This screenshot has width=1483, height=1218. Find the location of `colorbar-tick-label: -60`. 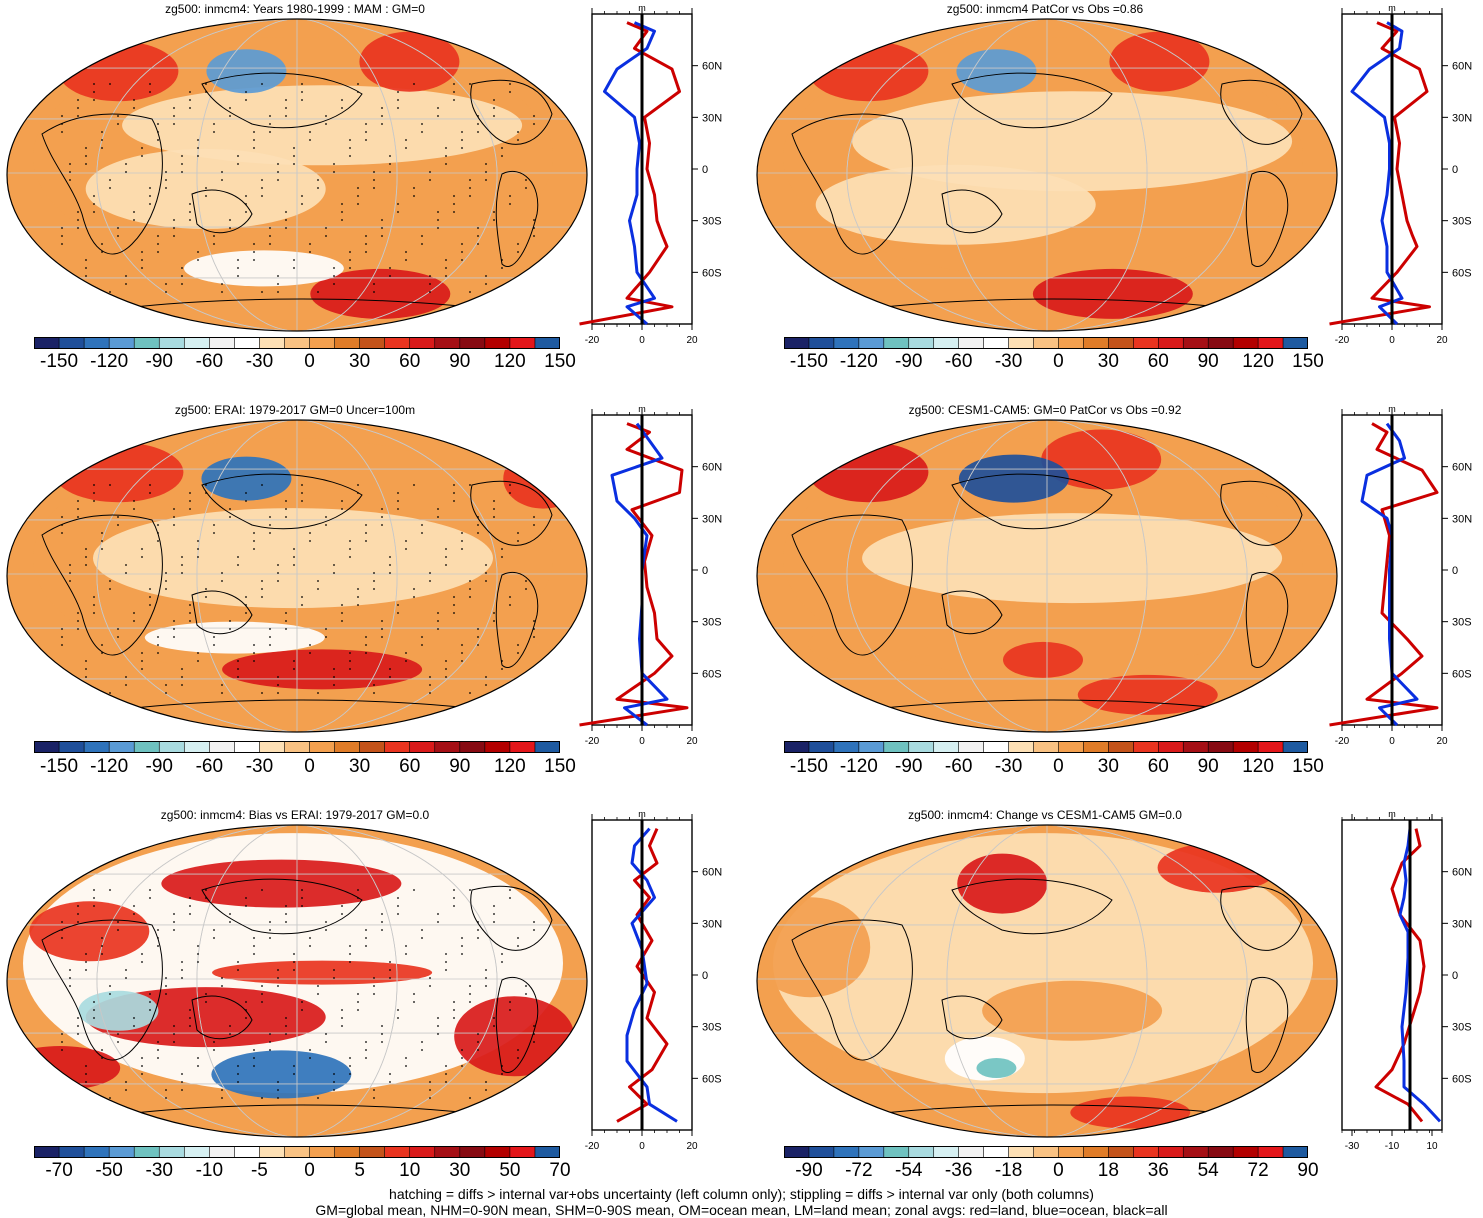

colorbar-tick-label: -60 is located at coordinates (958, 767).